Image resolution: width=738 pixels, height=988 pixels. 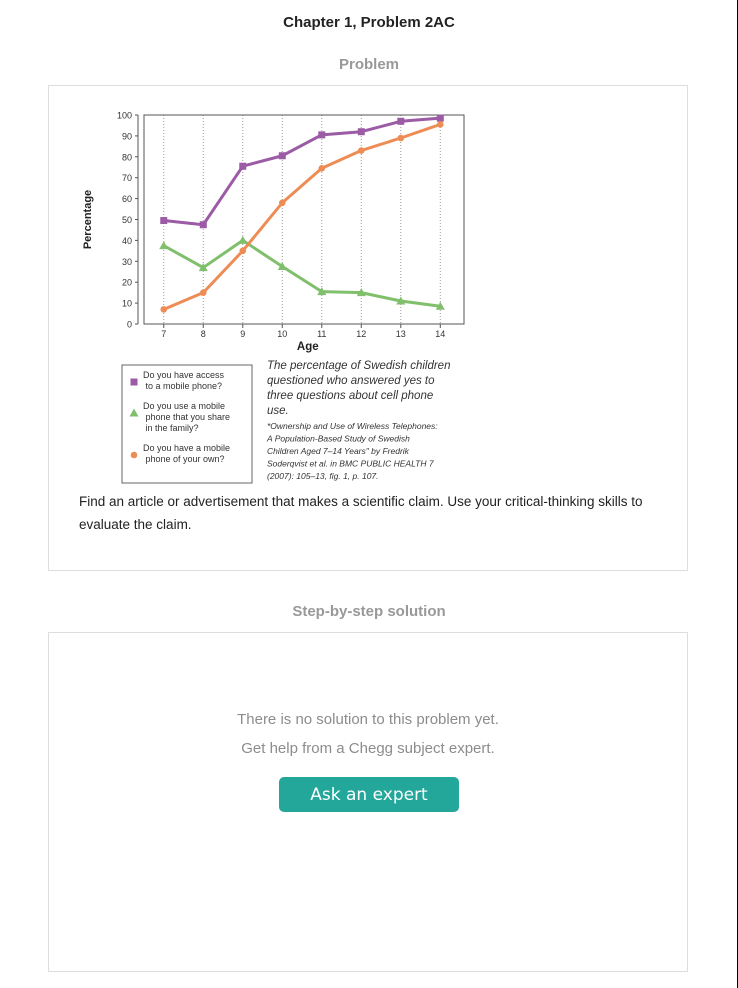 What do you see at coordinates (127, 136) in the screenshot?
I see `y-tick-label: 90` at bounding box center [127, 136].